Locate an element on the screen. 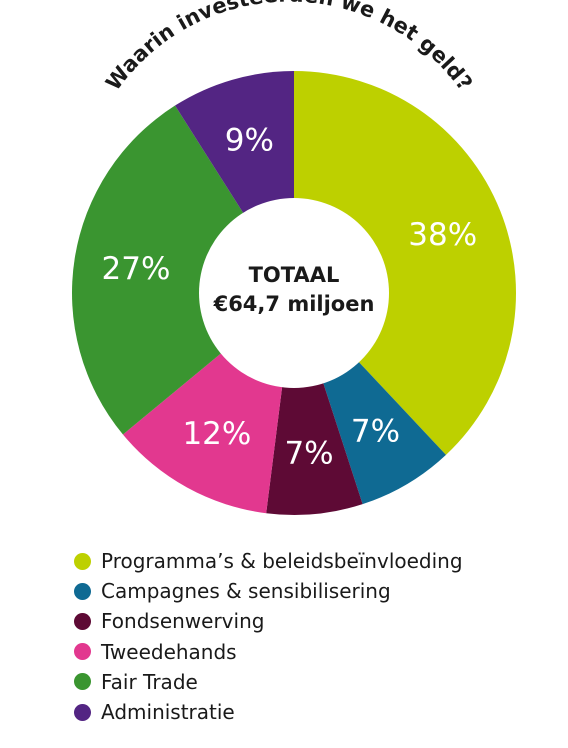  center-total-value: €64,7 miljoen is located at coordinates (294, 304).